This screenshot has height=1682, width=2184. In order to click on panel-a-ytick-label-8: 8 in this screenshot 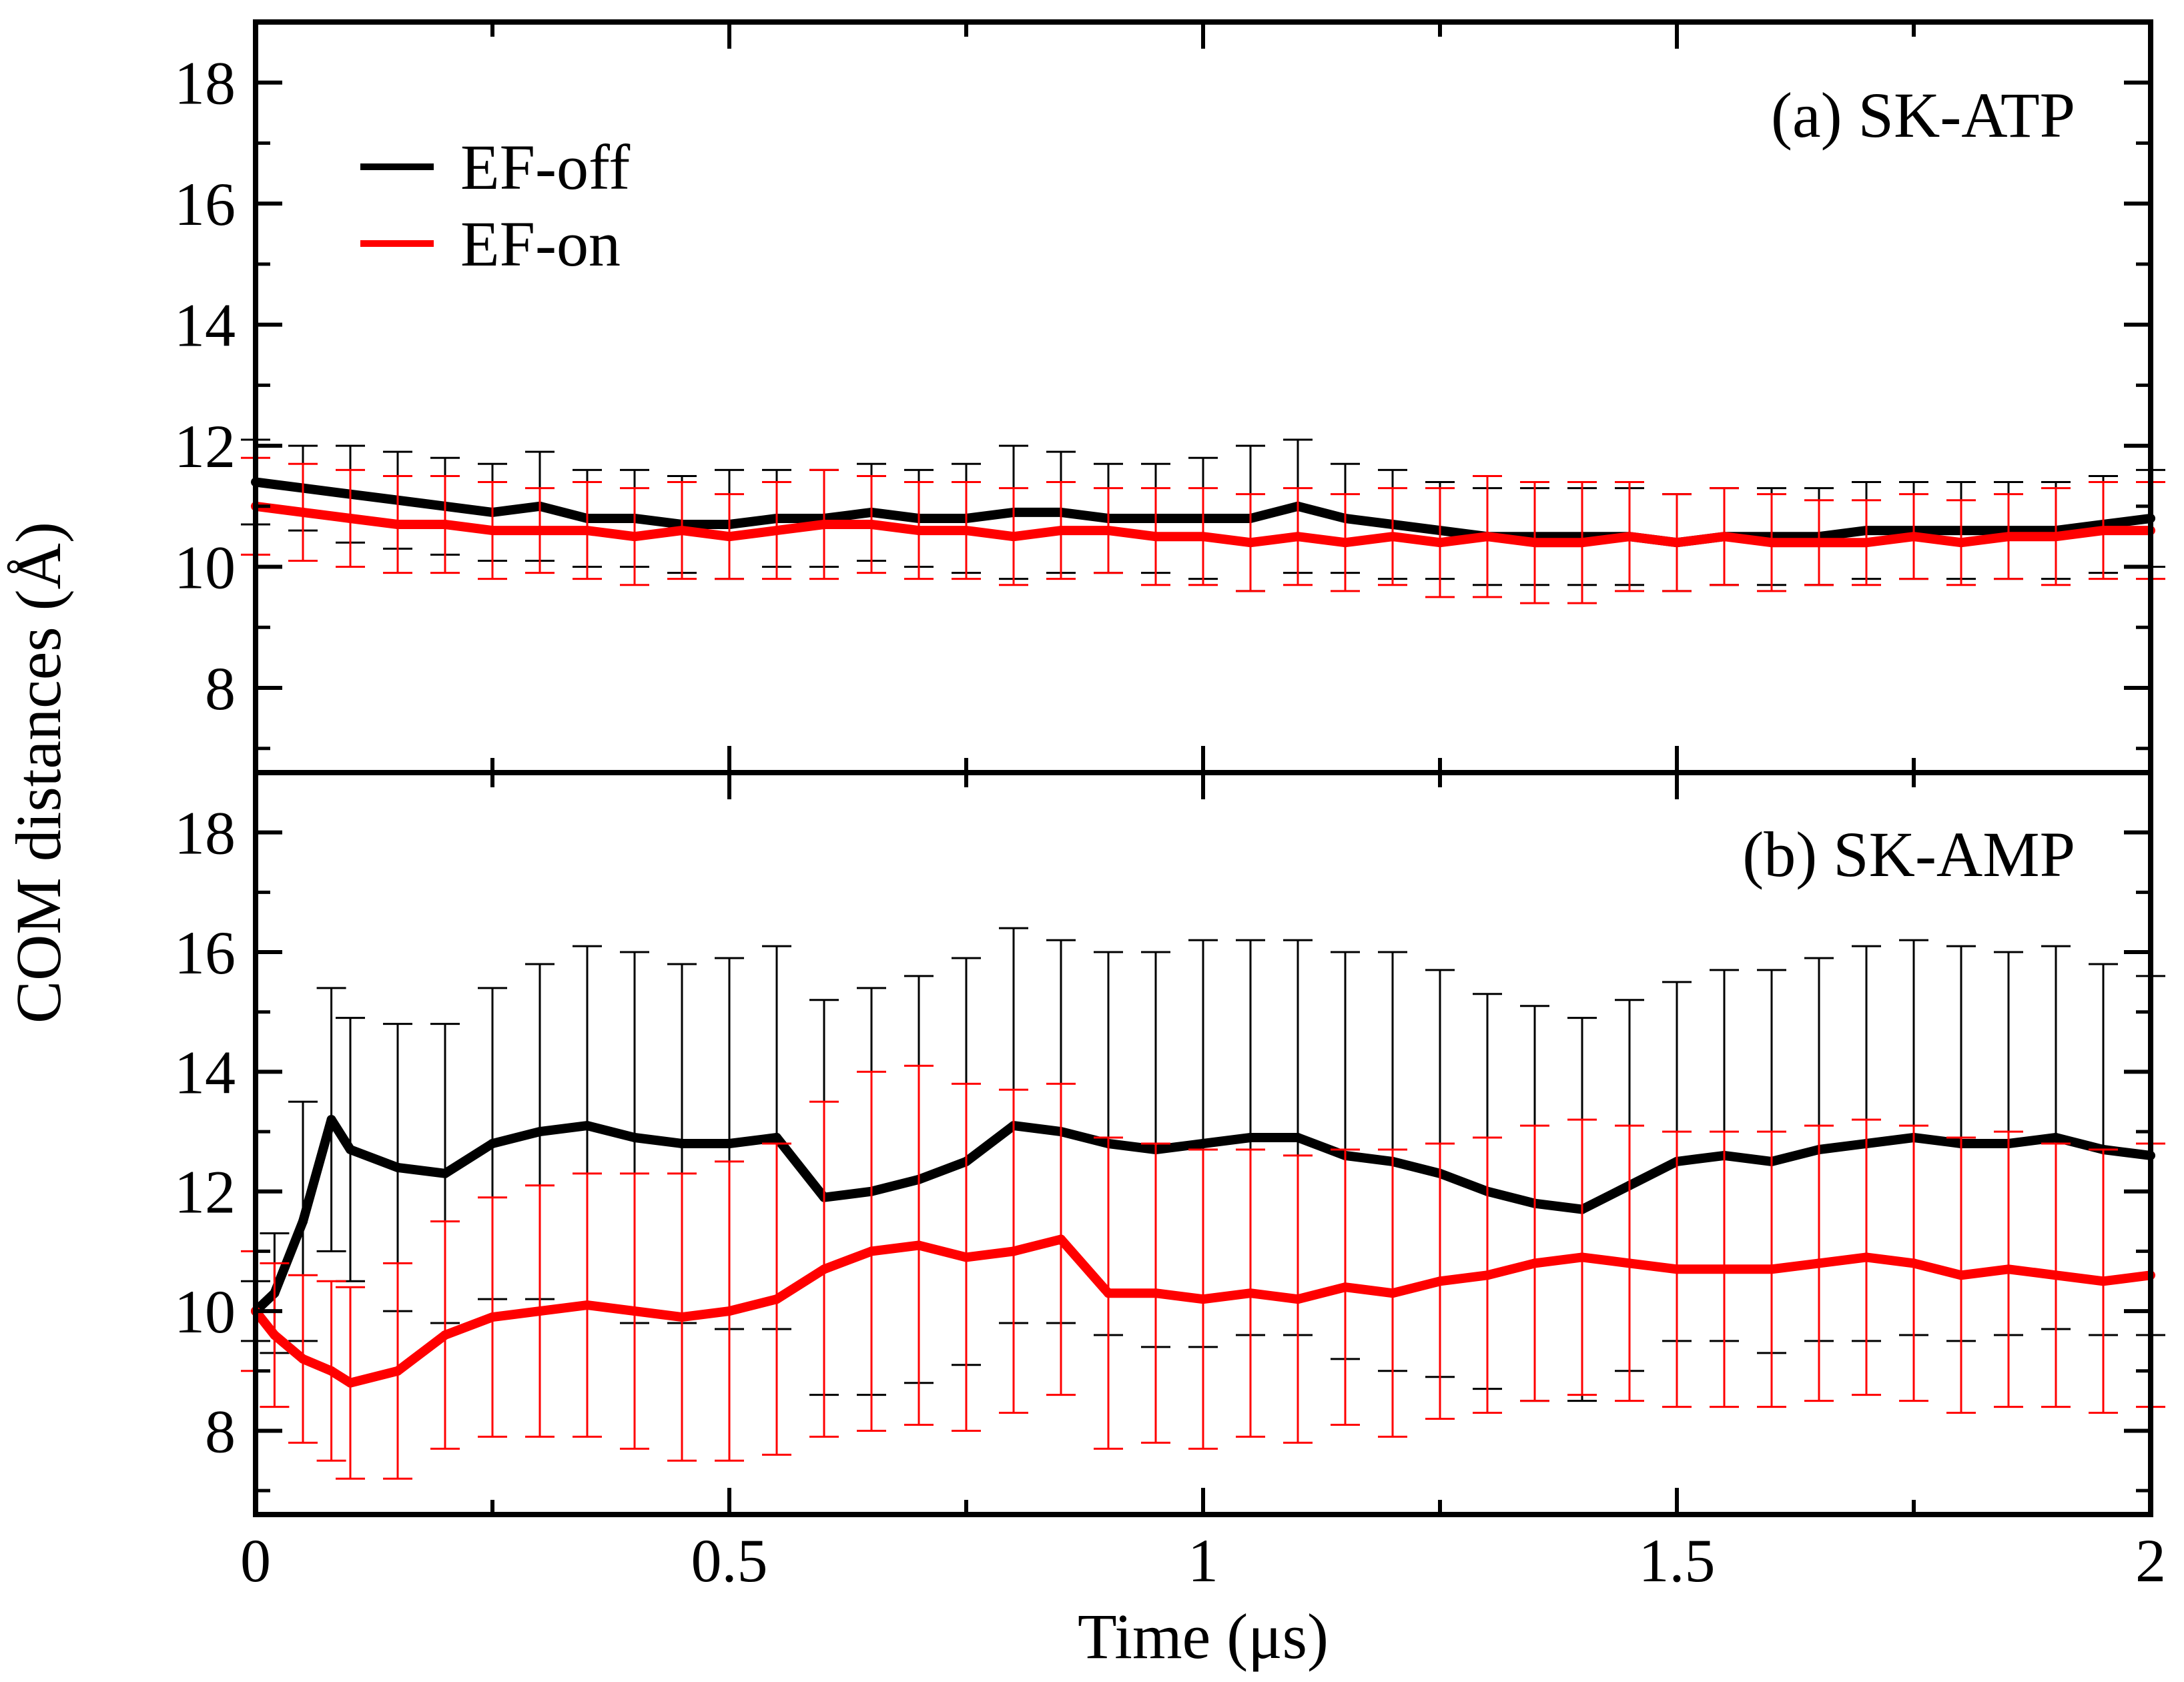, I will do `click(220, 689)`.